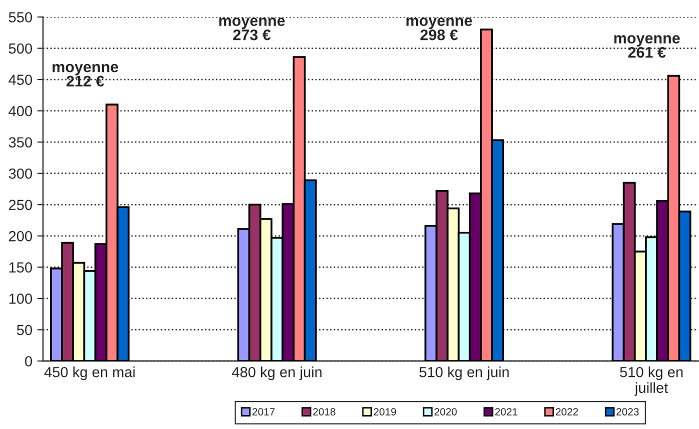 Image resolution: width=699 pixels, height=429 pixels. I want to click on x-tick-label: 510 kg en juillet, so click(651, 381).